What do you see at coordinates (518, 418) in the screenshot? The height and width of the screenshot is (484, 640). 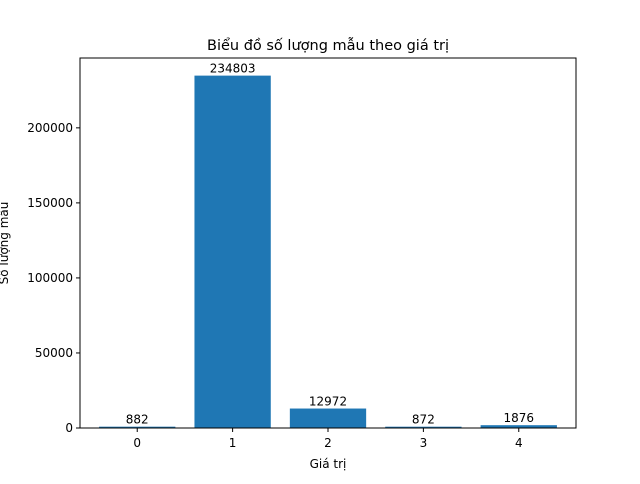 I see `data-label-4: 1876` at bounding box center [518, 418].